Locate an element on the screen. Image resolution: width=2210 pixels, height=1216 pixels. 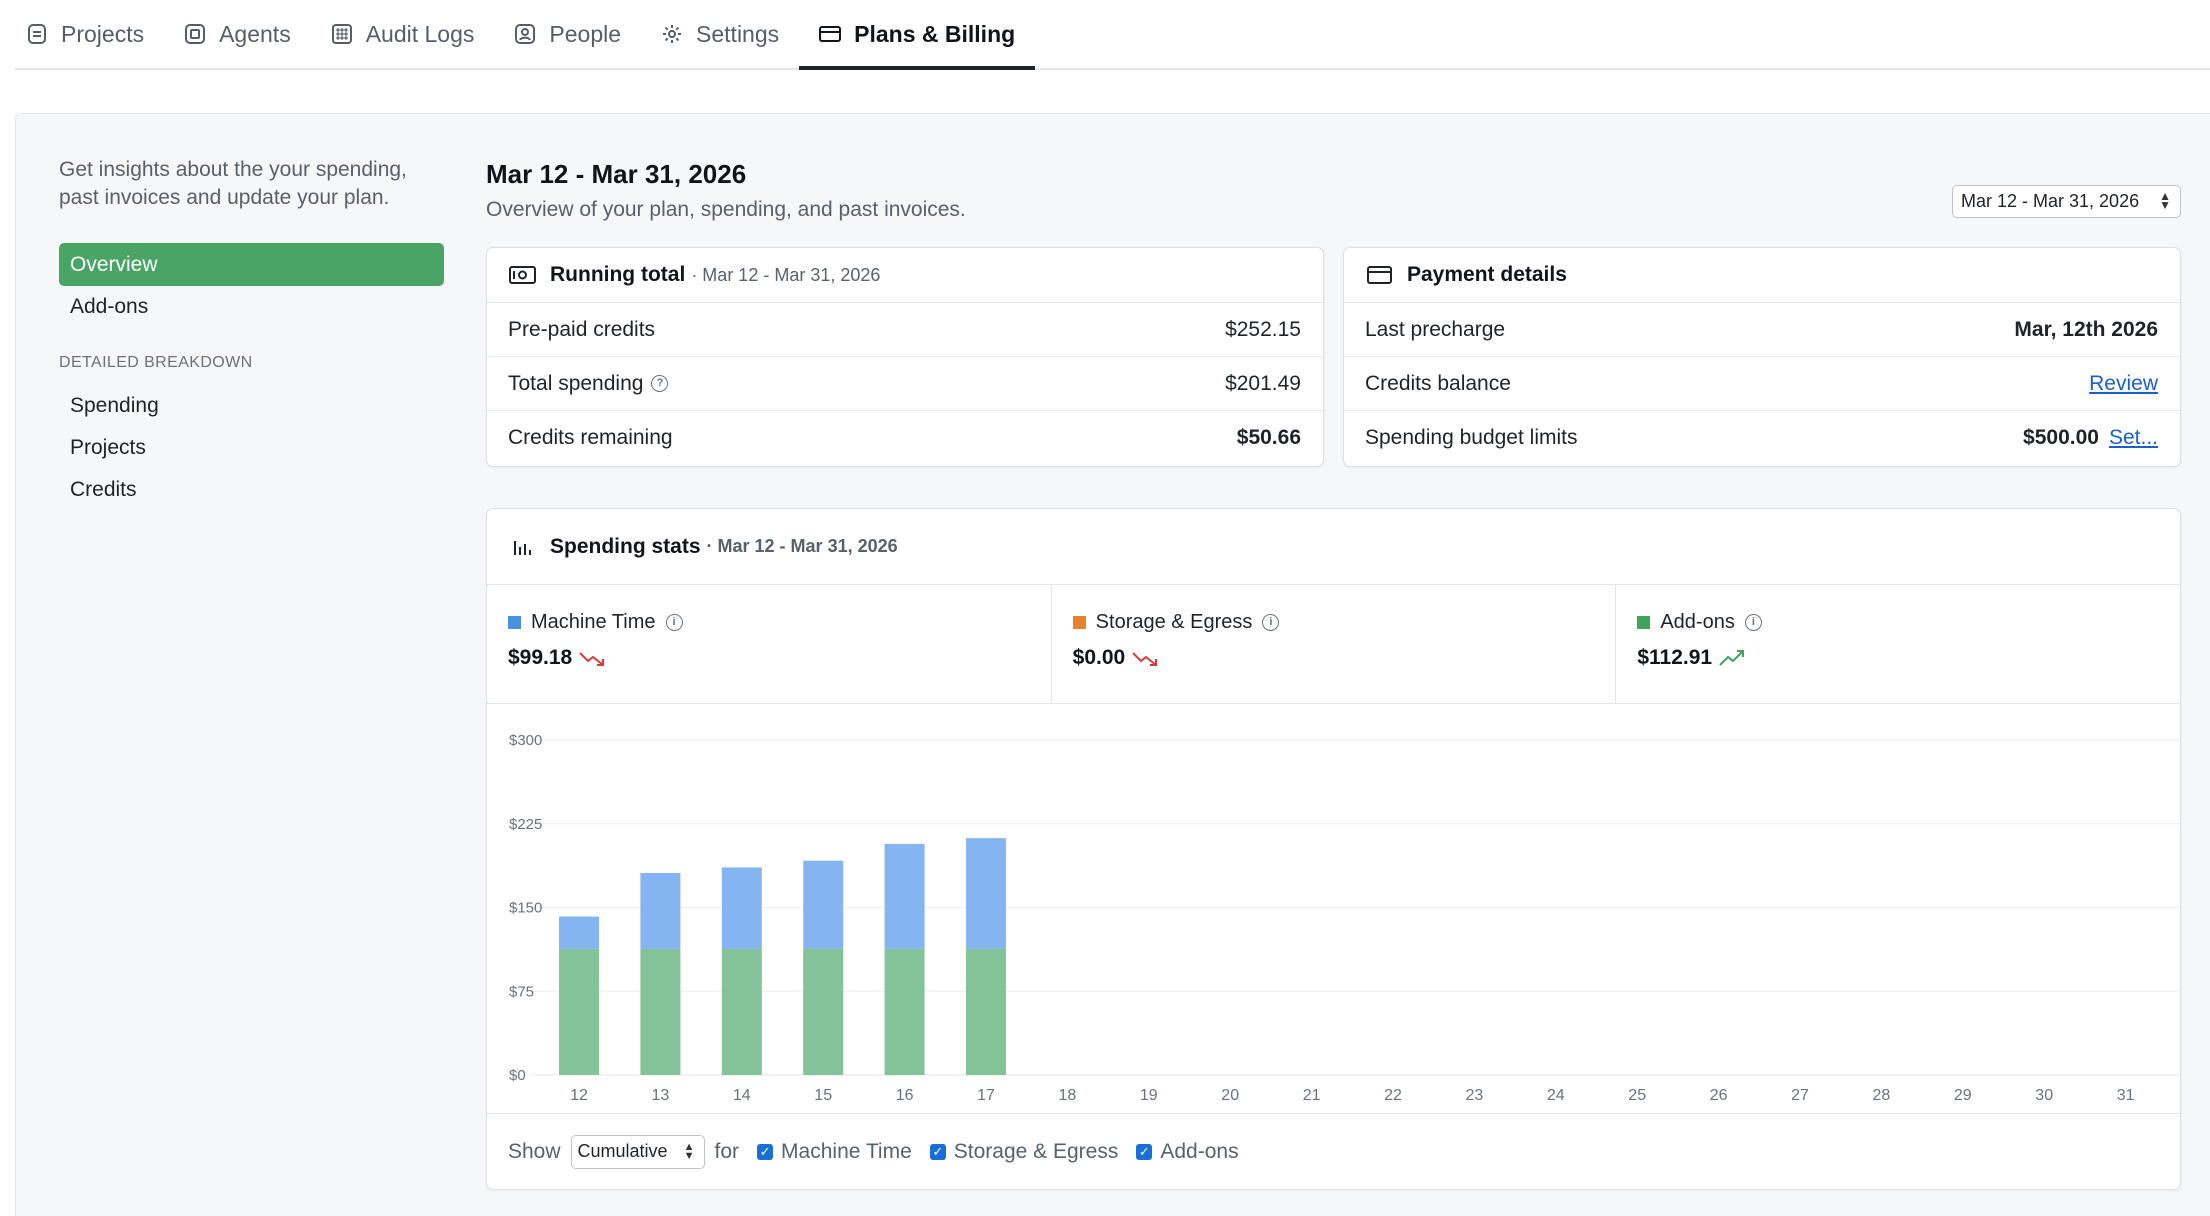
tab-agents: Agents is located at coordinates (237, 34).